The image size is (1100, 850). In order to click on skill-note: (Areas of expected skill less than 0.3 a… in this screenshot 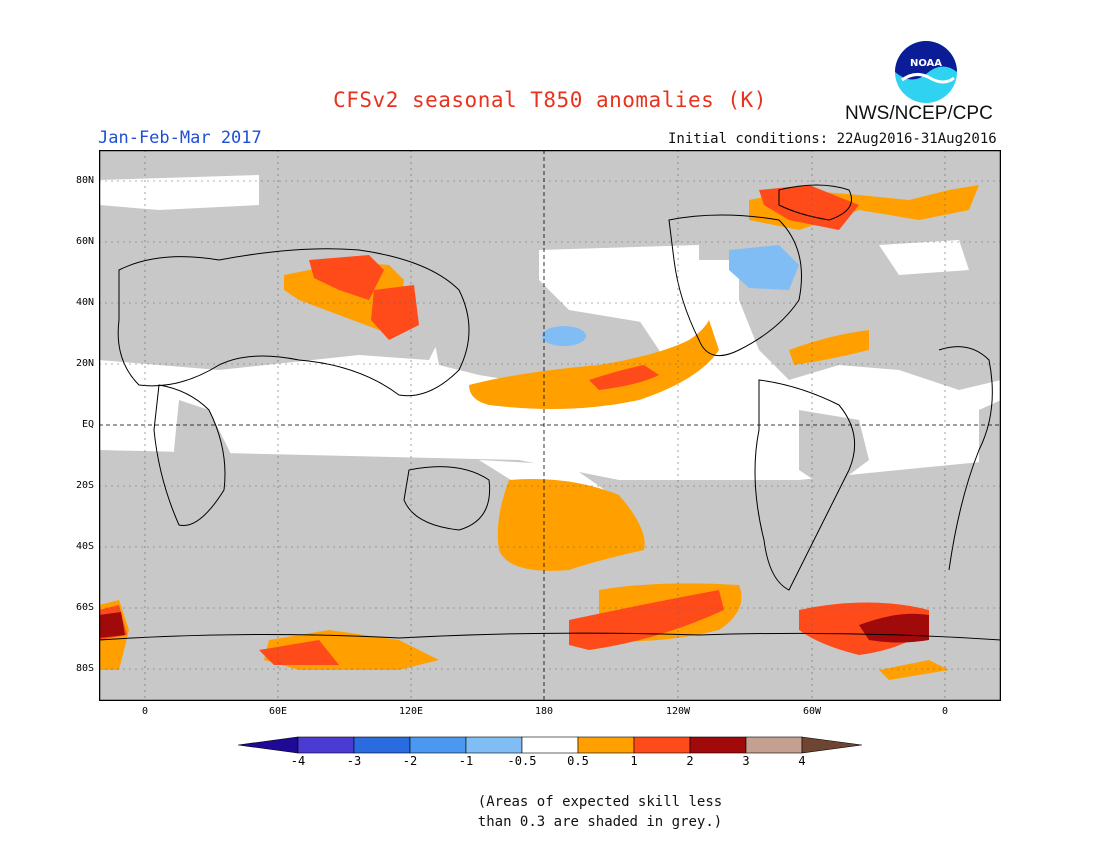, I will do `click(600, 812)`.